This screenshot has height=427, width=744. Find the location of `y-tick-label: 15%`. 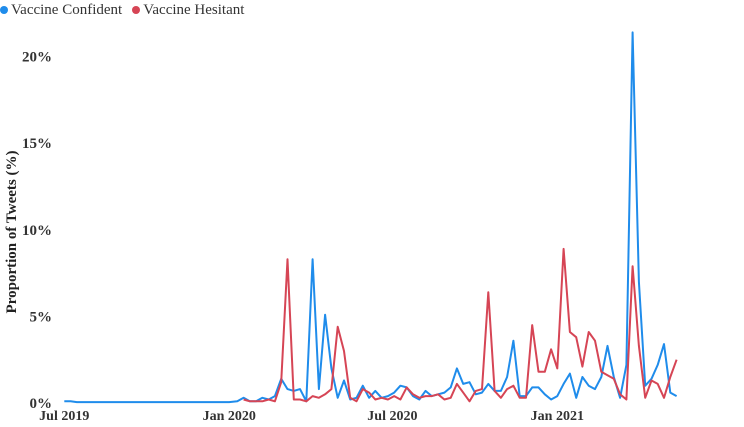

y-tick-label: 15% is located at coordinates (37, 144).